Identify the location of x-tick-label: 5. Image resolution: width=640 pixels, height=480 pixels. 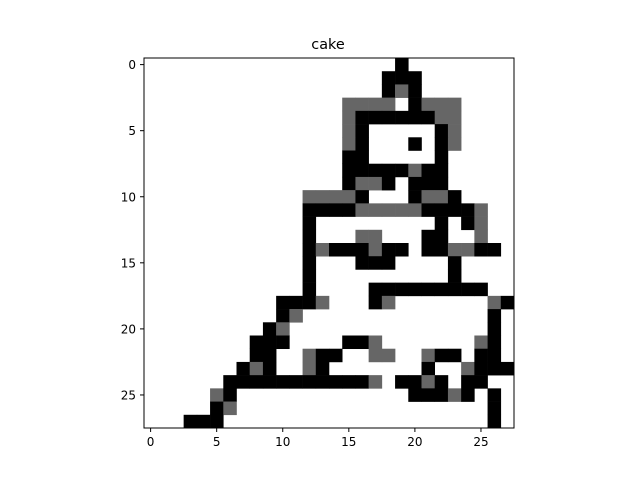
(217, 442).